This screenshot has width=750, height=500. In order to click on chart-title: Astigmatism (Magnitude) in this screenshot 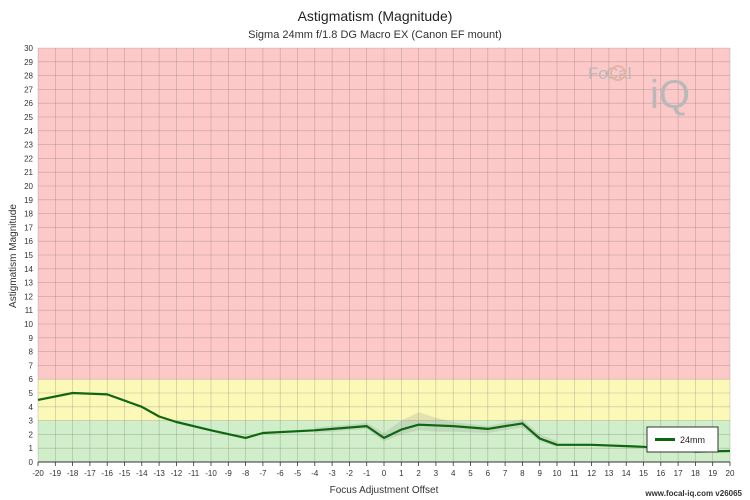, I will do `click(375, 16)`.